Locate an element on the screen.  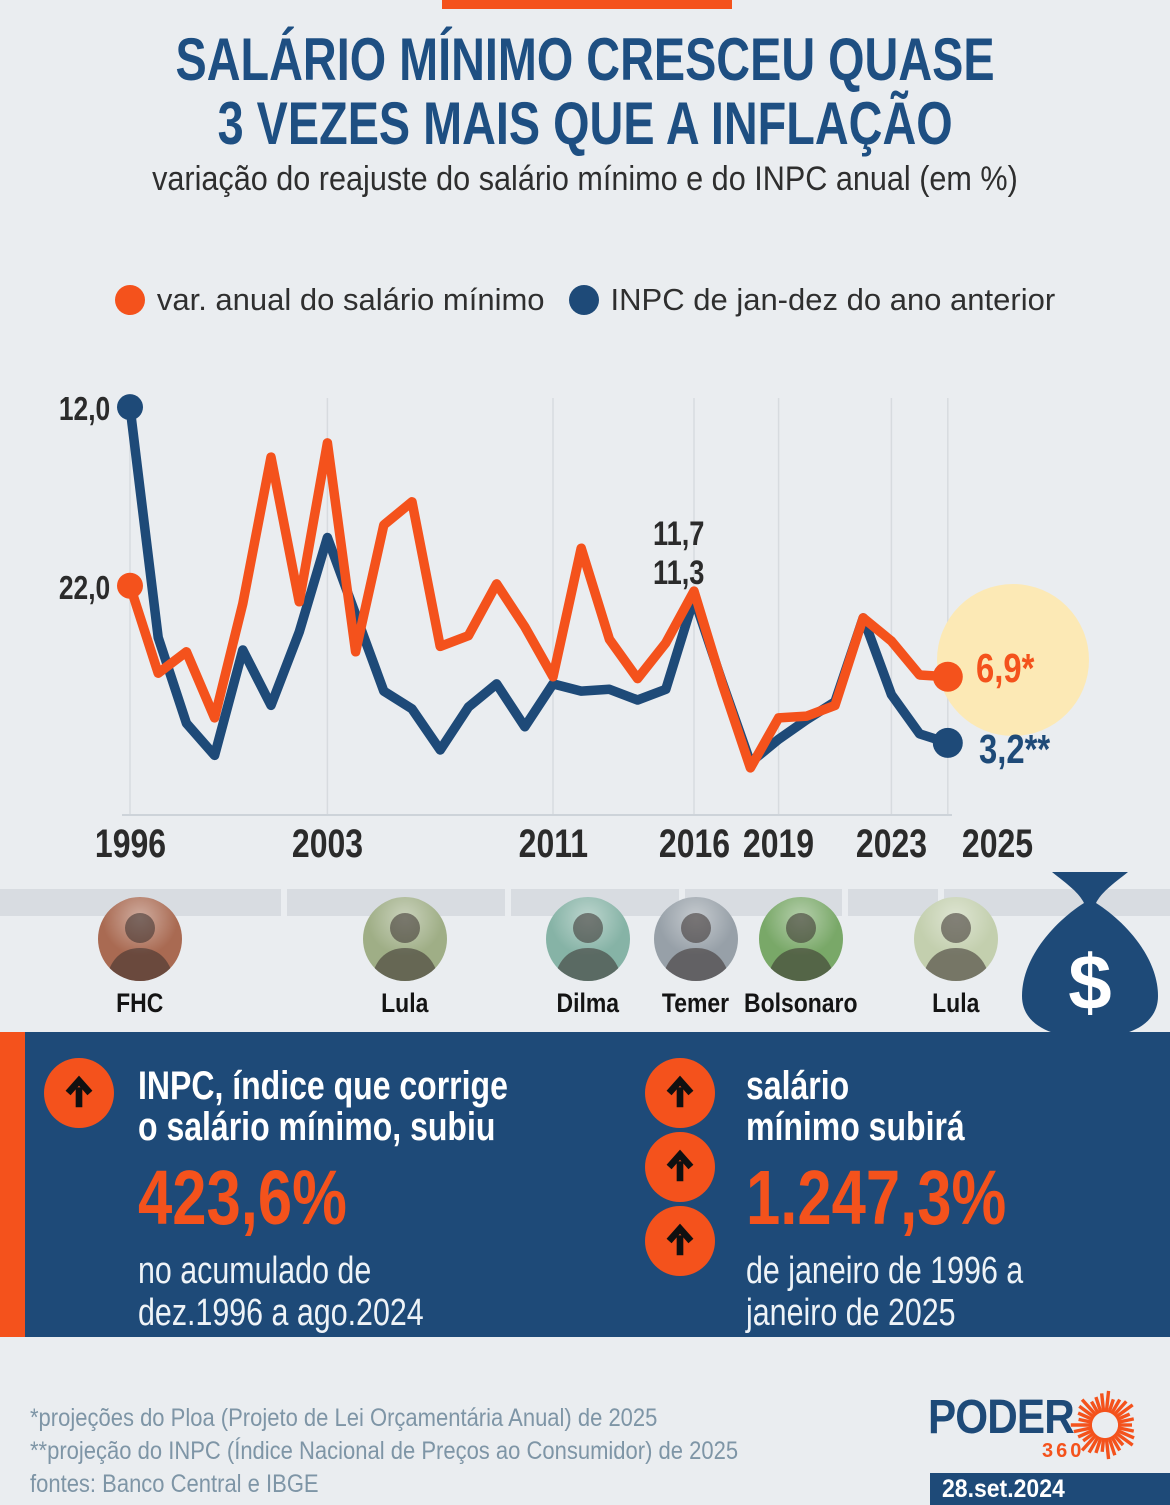
money-bag-icon: $ is located at coordinates (1090, 955).